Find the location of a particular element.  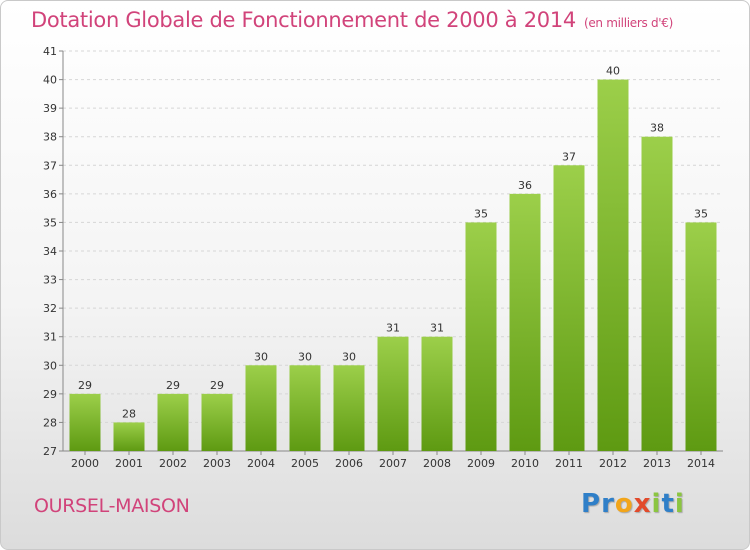

bar-2006 is located at coordinates (349, 408).